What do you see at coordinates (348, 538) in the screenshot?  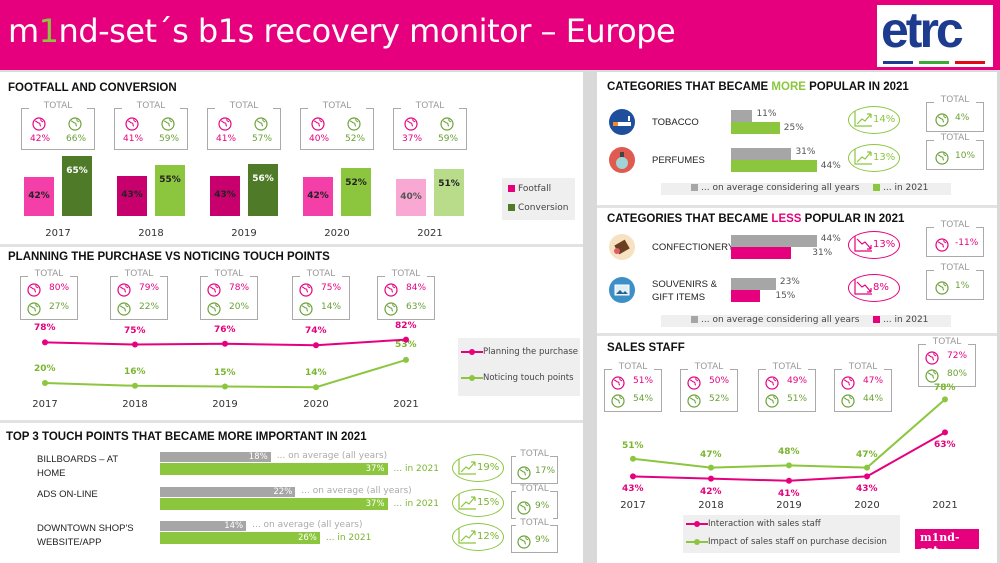 I see `y2021-note: ... in 2021` at bounding box center [348, 538].